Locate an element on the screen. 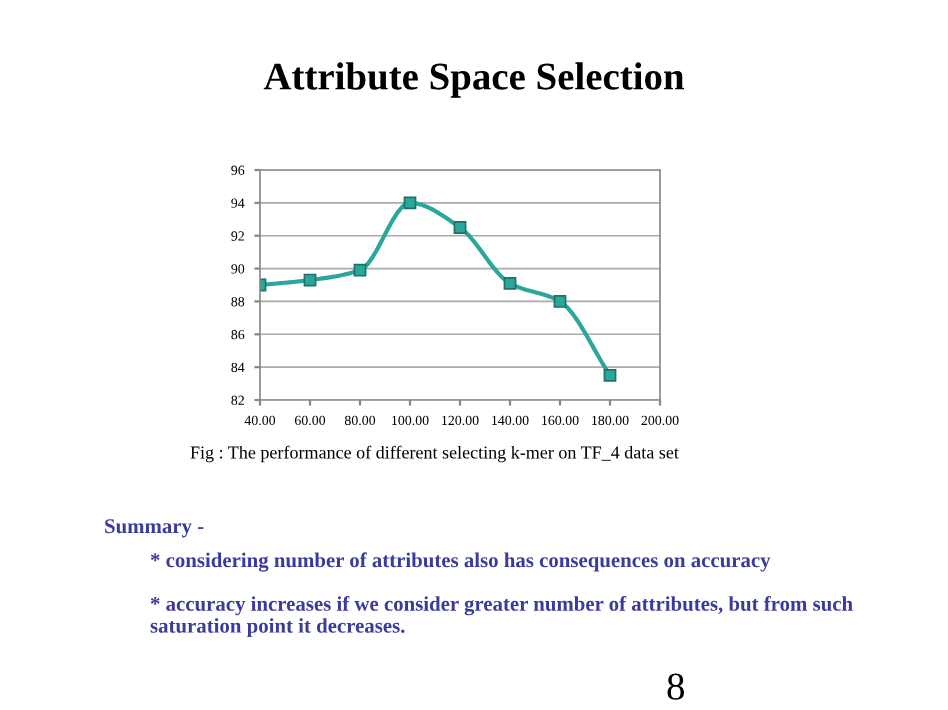 Image resolution: width=948 pixels, height=710 pixels. text: Summary - is located at coordinates (154, 528).